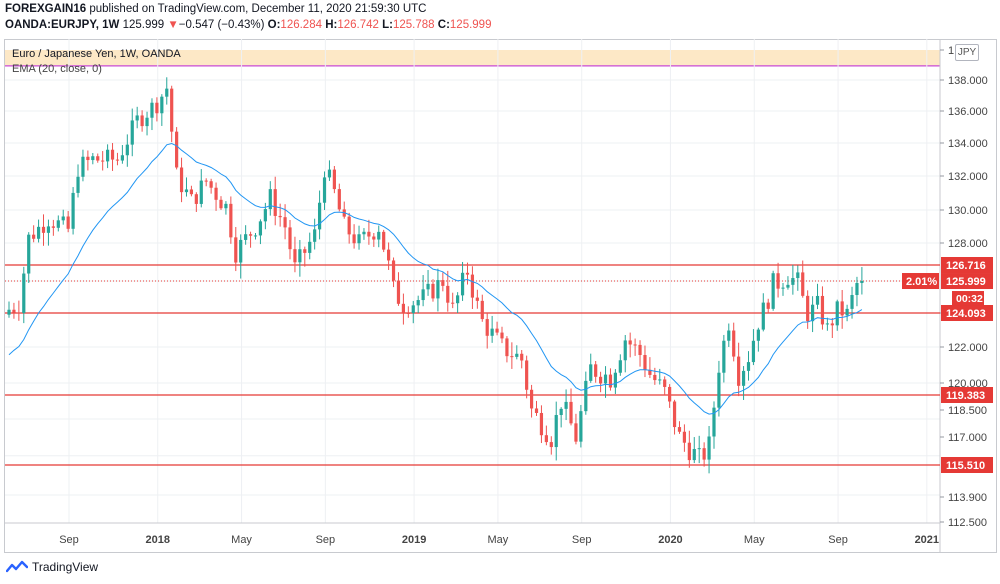 Image resolution: width=1000 pixels, height=584 pixels. I want to click on change-percent-tag, so click(920, 281).